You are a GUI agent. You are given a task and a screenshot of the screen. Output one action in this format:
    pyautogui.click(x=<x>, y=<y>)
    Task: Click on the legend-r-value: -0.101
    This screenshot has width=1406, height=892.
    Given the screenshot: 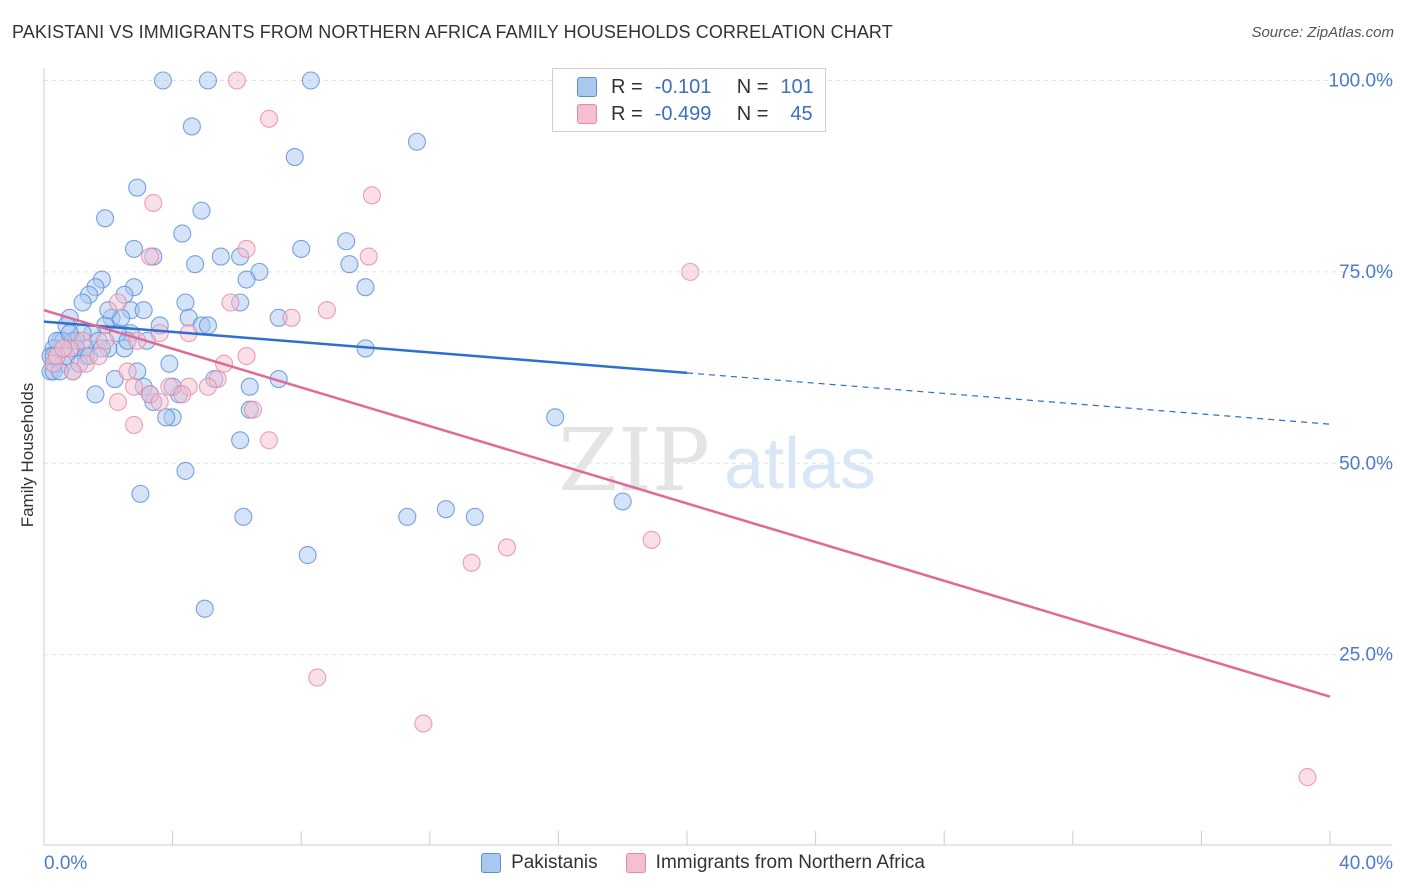 What is the action you would take?
    pyautogui.click(x=683, y=86)
    